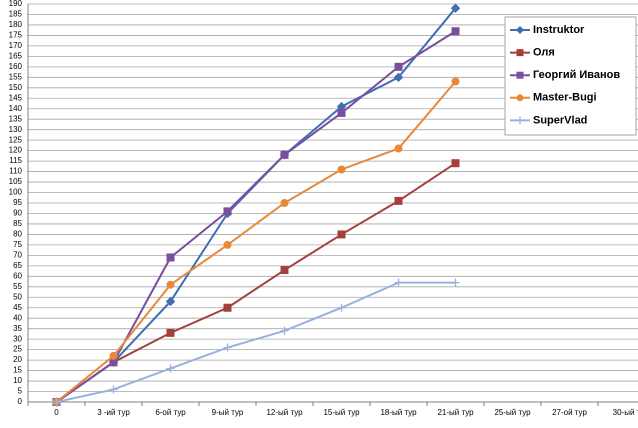  I want to click on x-tick-label: 12-ый тур, so click(284, 412).